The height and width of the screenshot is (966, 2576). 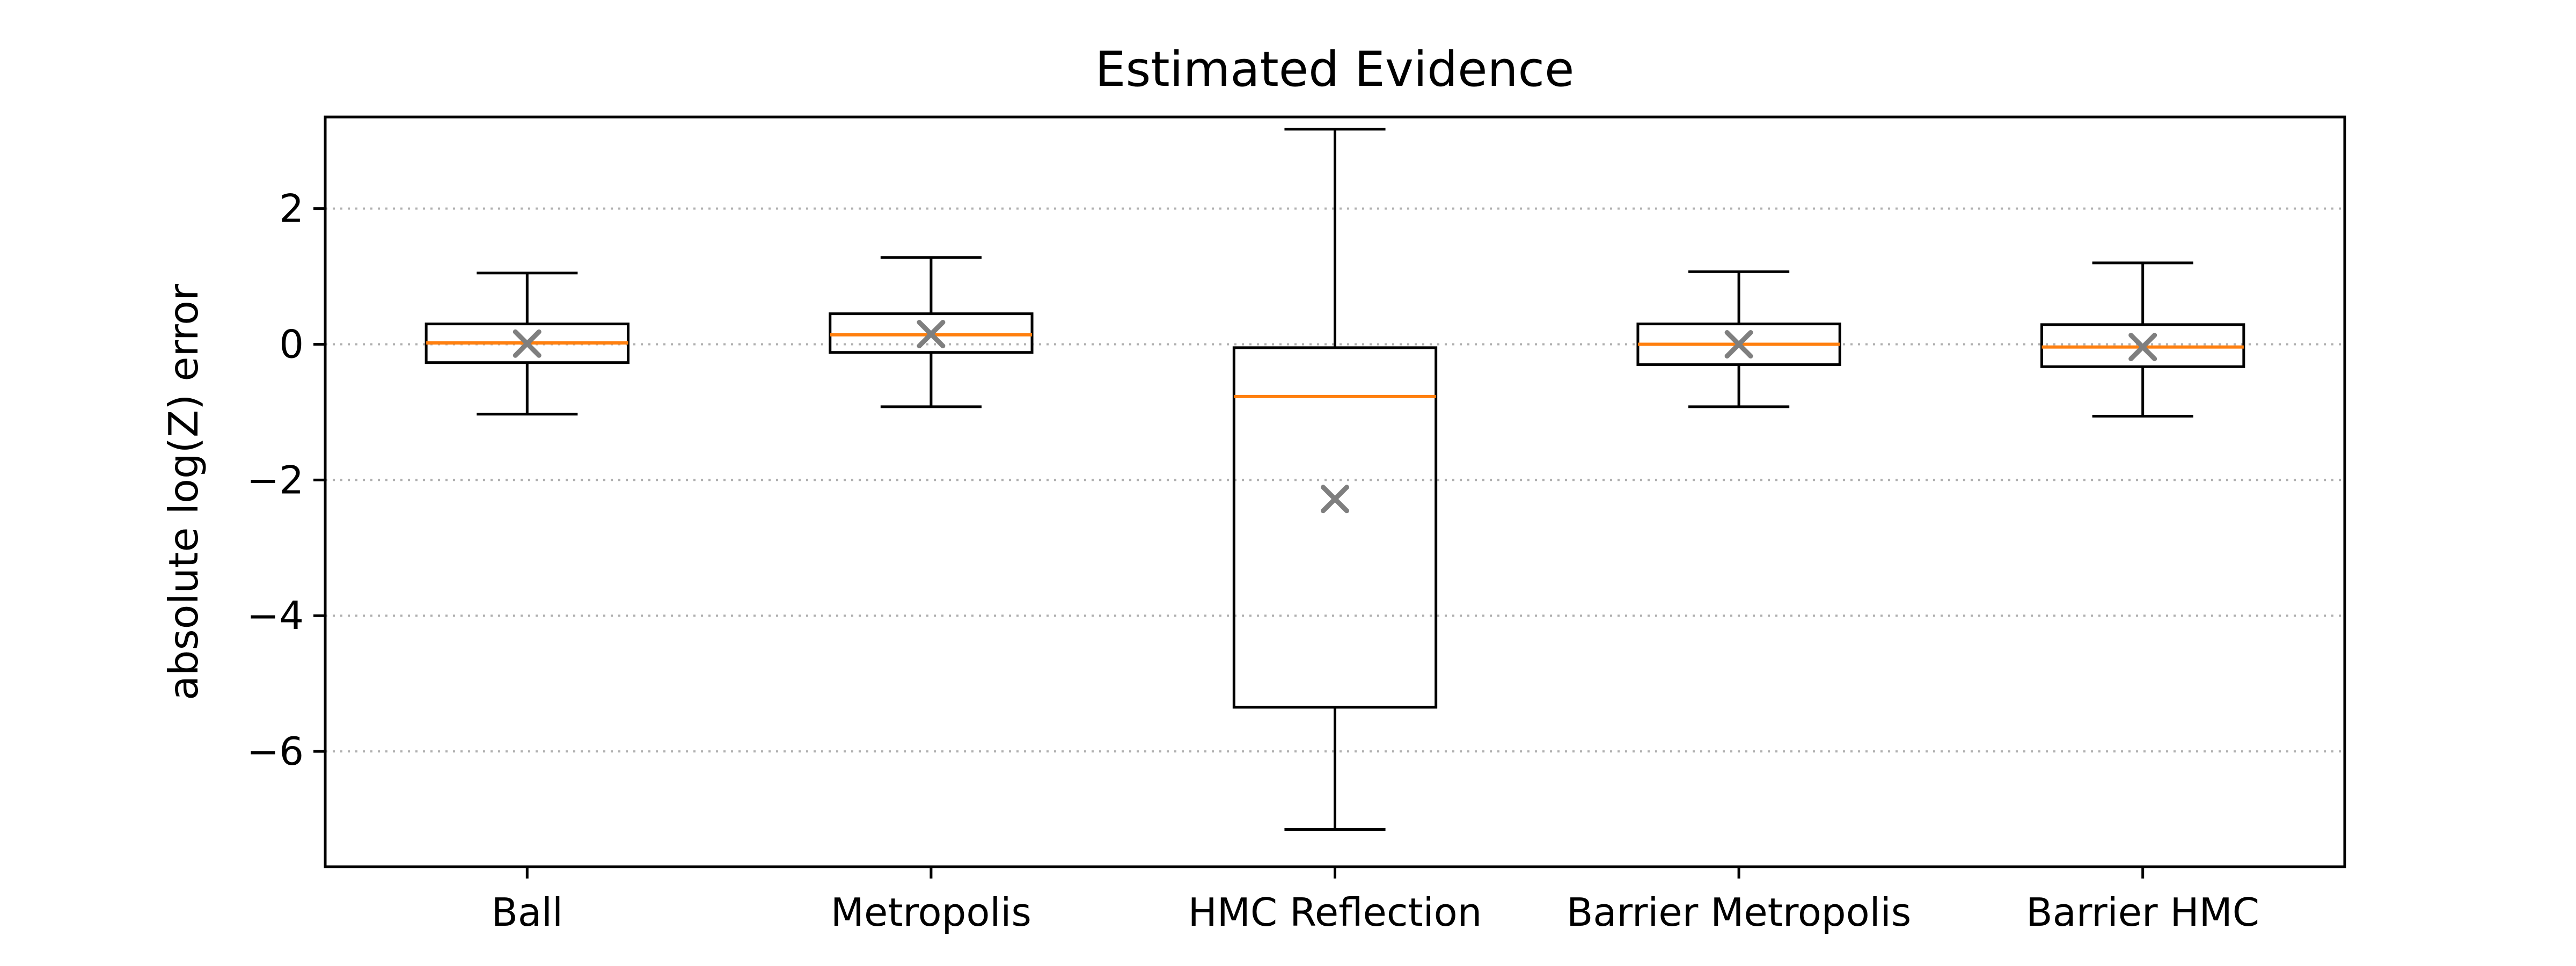 What do you see at coordinates (931, 912) in the screenshot?
I see `x-tick-label: Metropolis` at bounding box center [931, 912].